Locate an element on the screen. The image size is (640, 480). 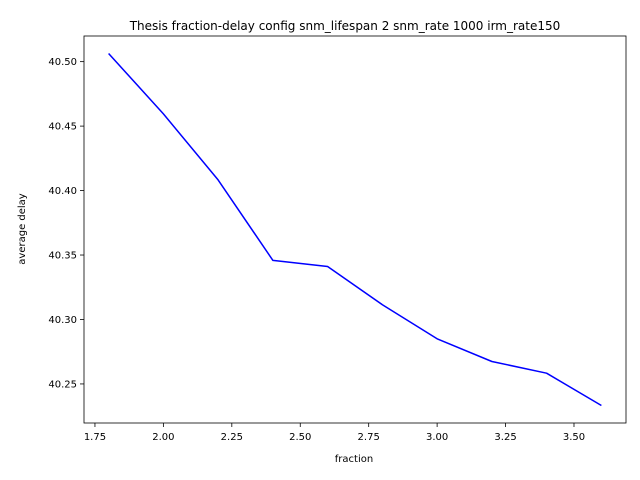
x-tick-label: 2.25 is located at coordinates (232, 437).